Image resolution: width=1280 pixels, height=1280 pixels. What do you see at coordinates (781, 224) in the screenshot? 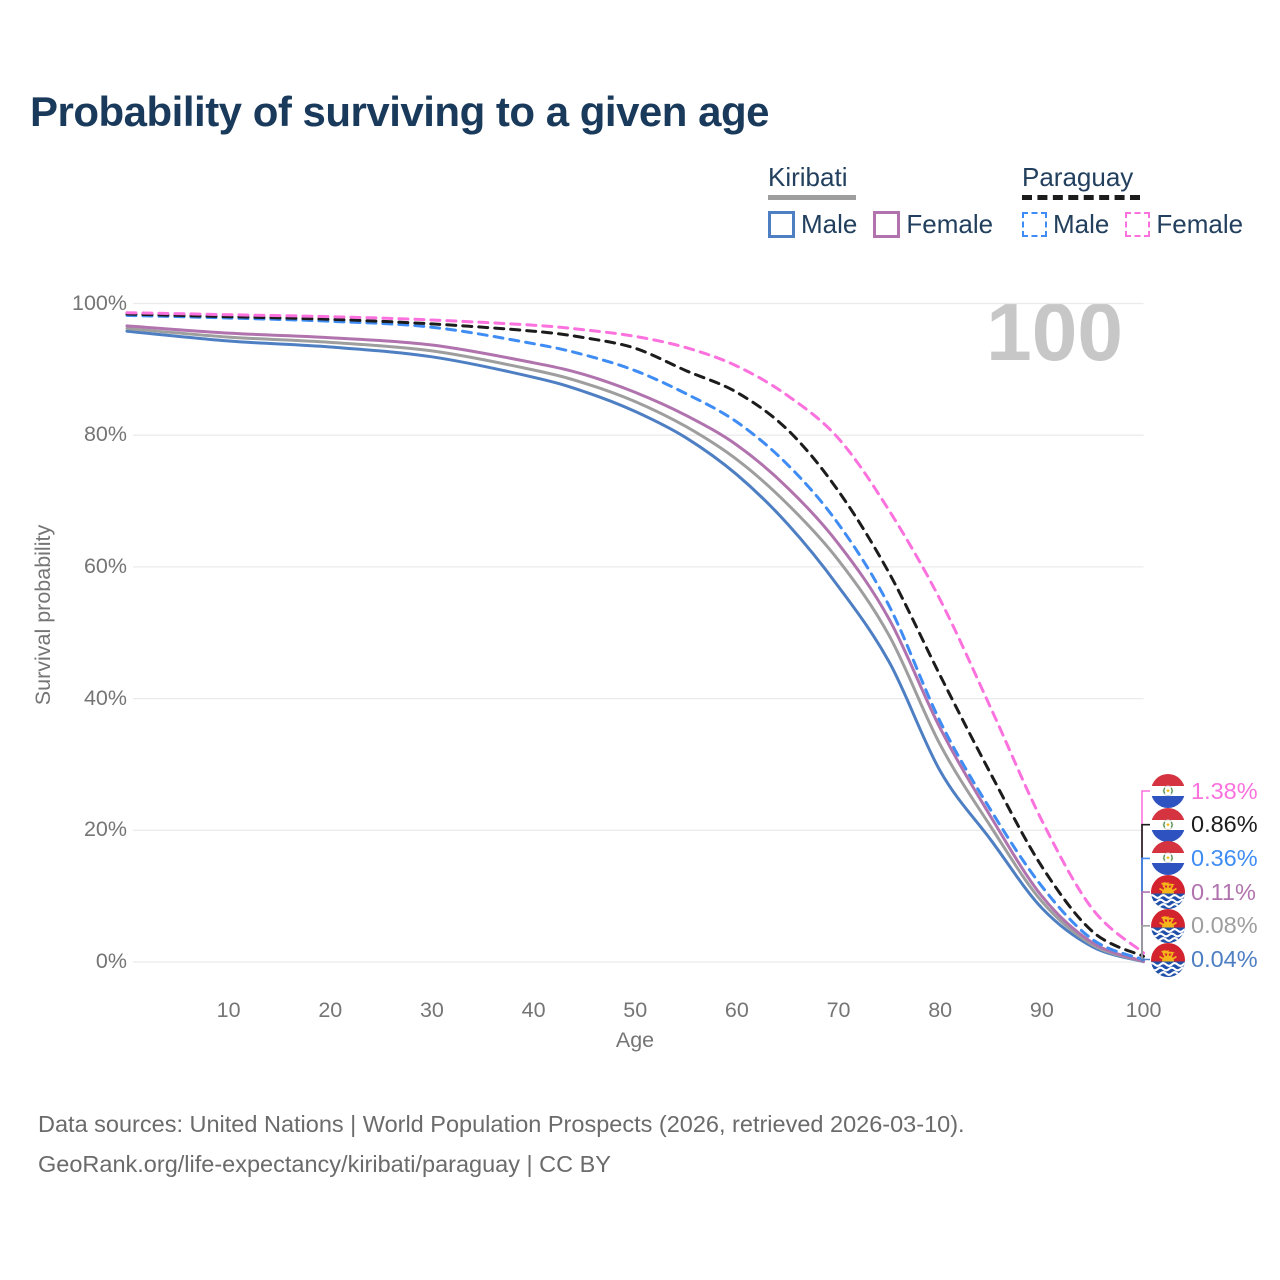
I see `kiribati-male-swatch` at bounding box center [781, 224].